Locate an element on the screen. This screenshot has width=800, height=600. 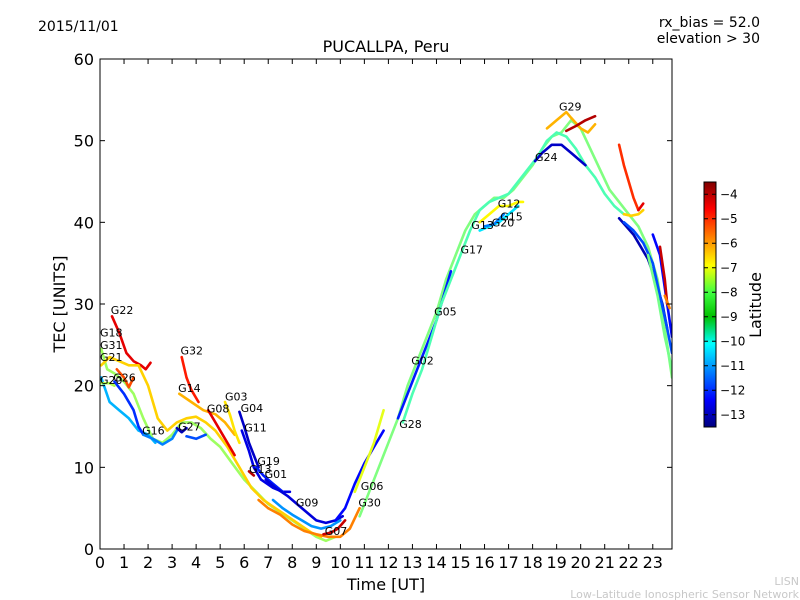
x-tick-label: 12 is located at coordinates (388, 562).